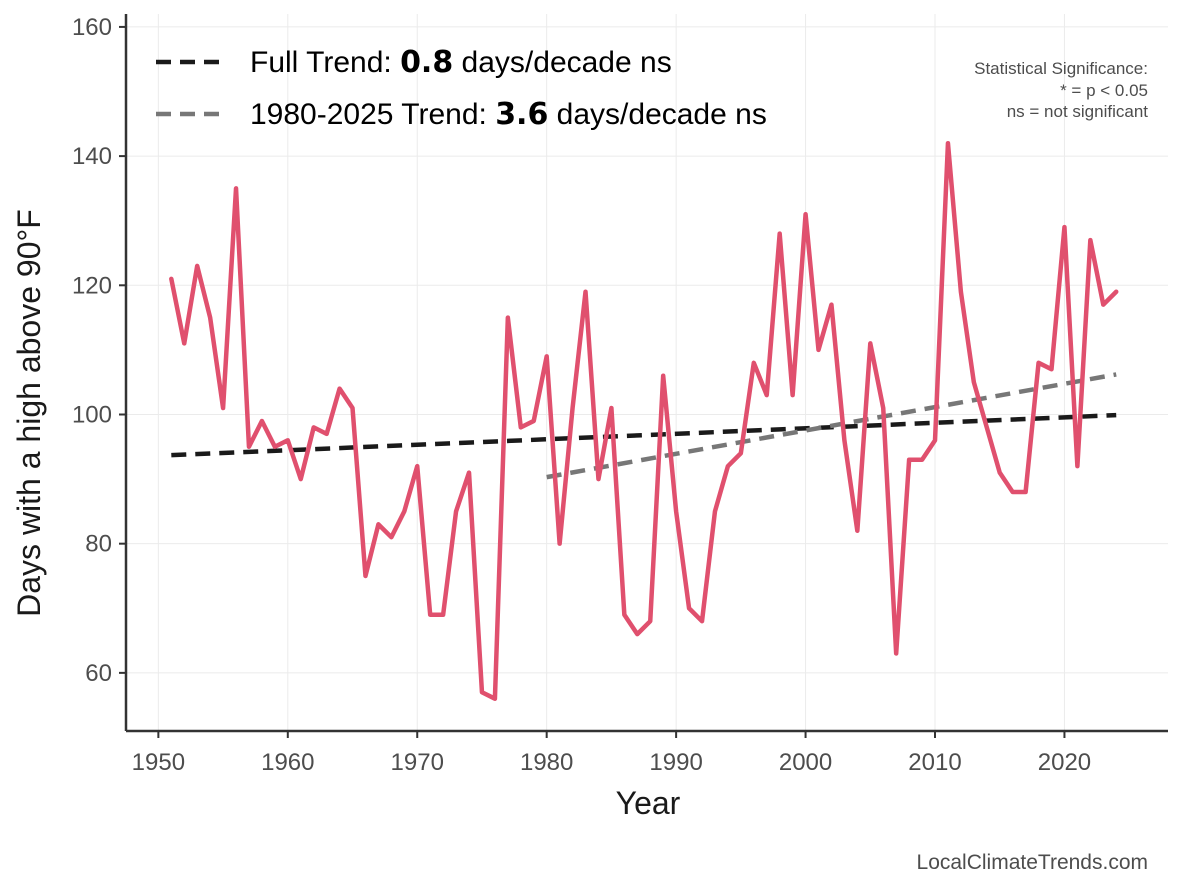  Describe the element at coordinates (1104, 90) in the screenshot. I see `significance-note-line-1: * = p < 0.05` at that location.